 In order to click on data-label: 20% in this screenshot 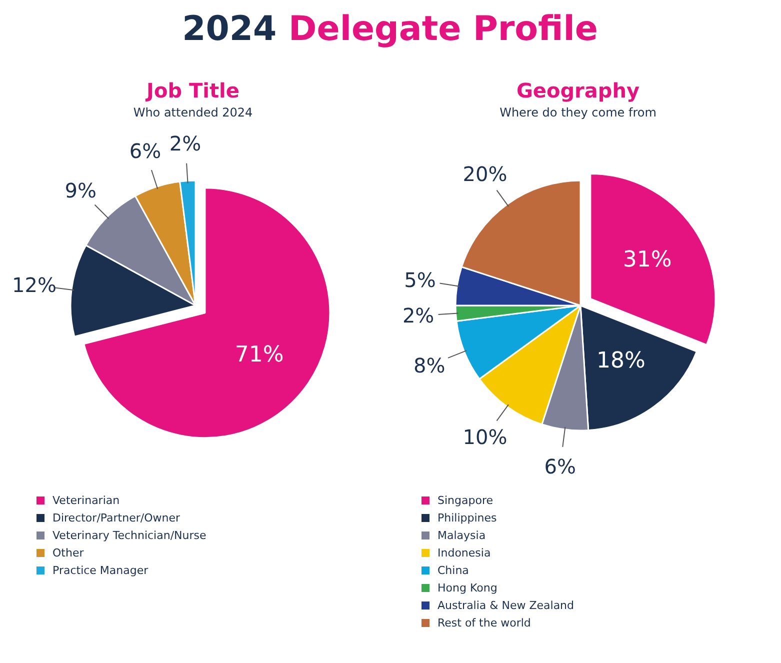, I will do `click(485, 174)`.